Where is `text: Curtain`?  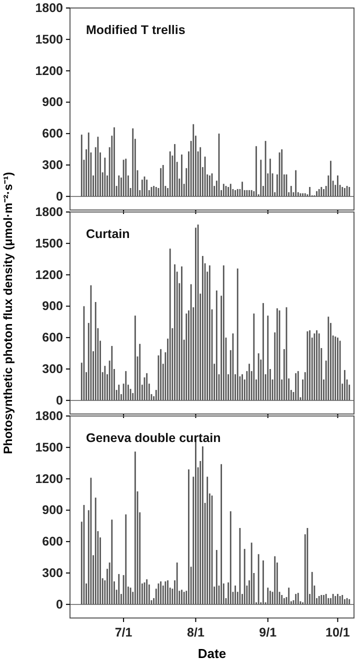
text: Curtain is located at coordinates (108, 234).